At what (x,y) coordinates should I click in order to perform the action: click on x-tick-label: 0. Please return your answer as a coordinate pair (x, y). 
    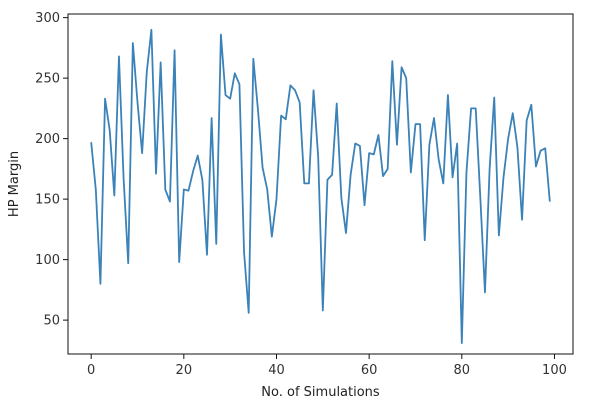
    Looking at the image, I should click on (91, 370).